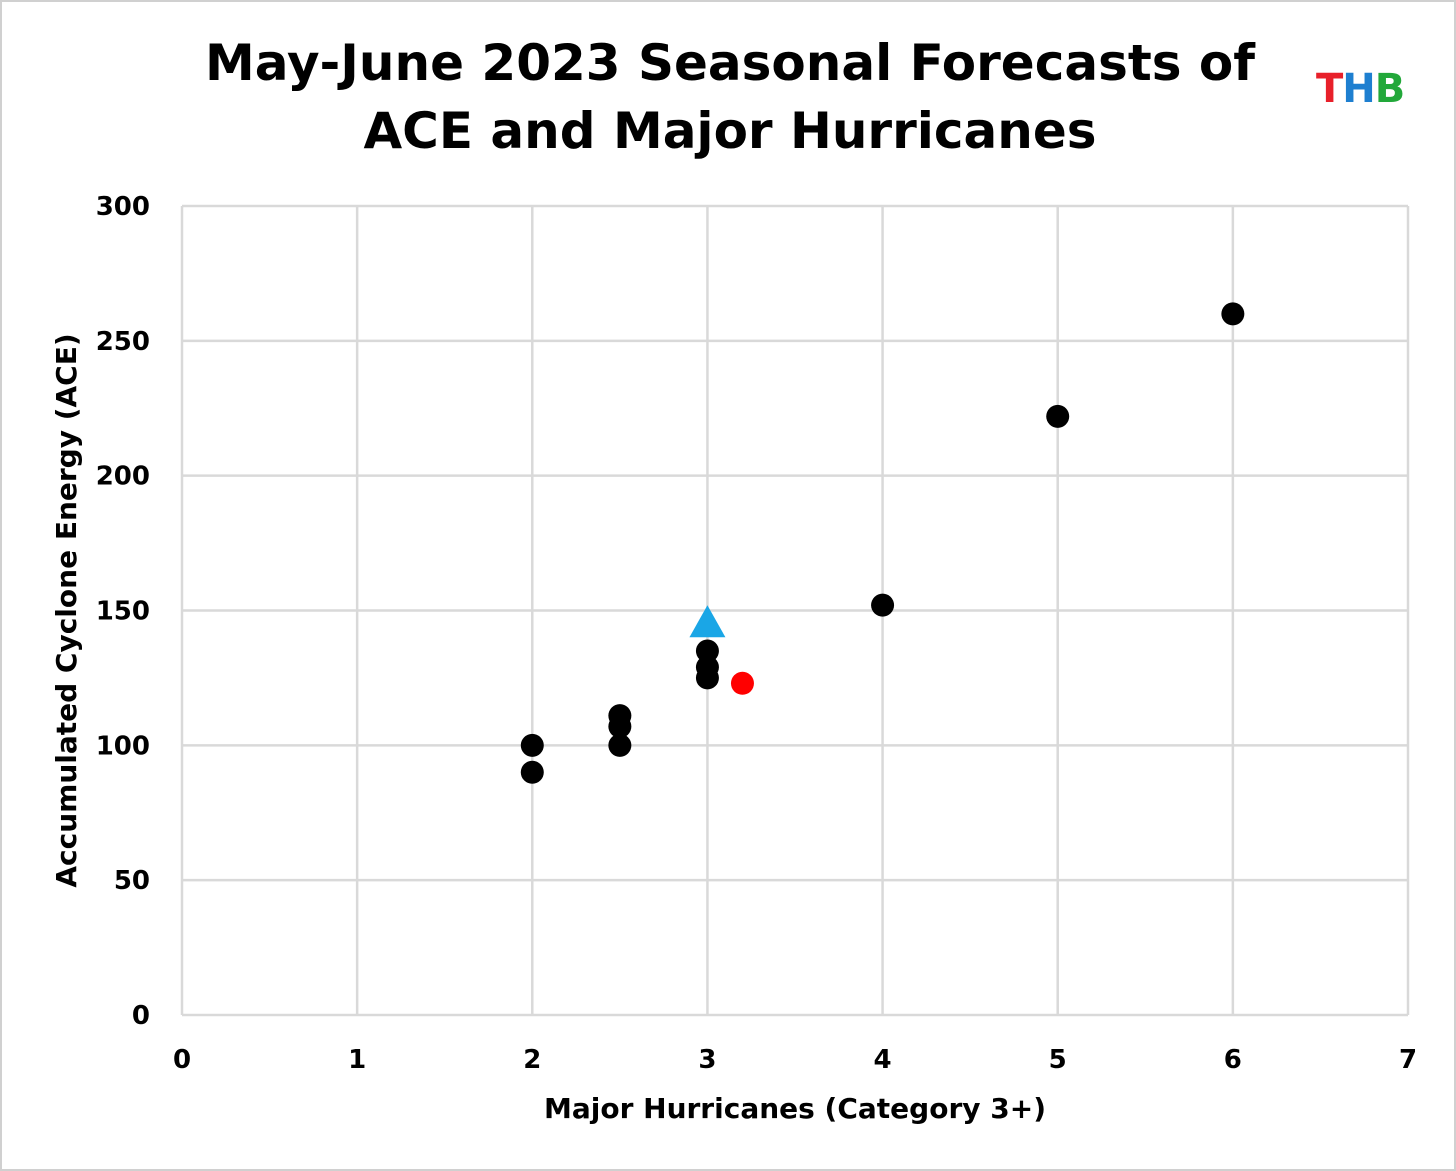 This screenshot has width=1456, height=1171. What do you see at coordinates (1329, 89) in the screenshot?
I see `logo-letter-t: T` at bounding box center [1329, 89].